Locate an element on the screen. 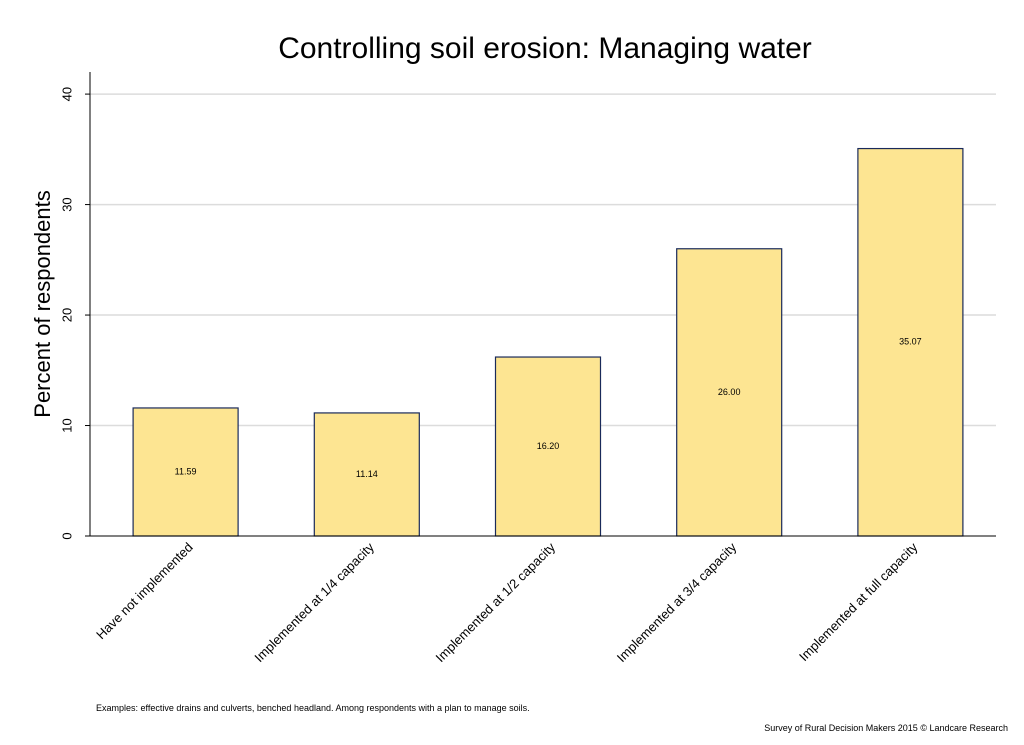  y-axis-label: Percent of respondents is located at coordinates (42, 303).